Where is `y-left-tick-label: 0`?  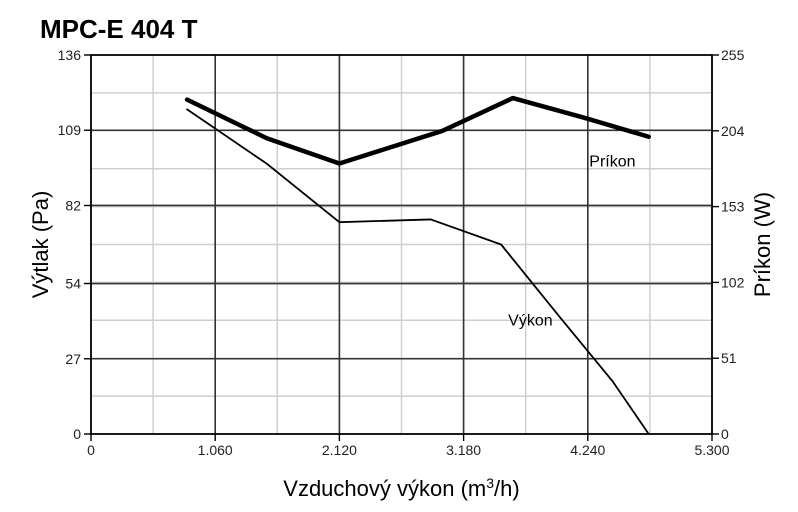
y-left-tick-label: 0 is located at coordinates (77, 434).